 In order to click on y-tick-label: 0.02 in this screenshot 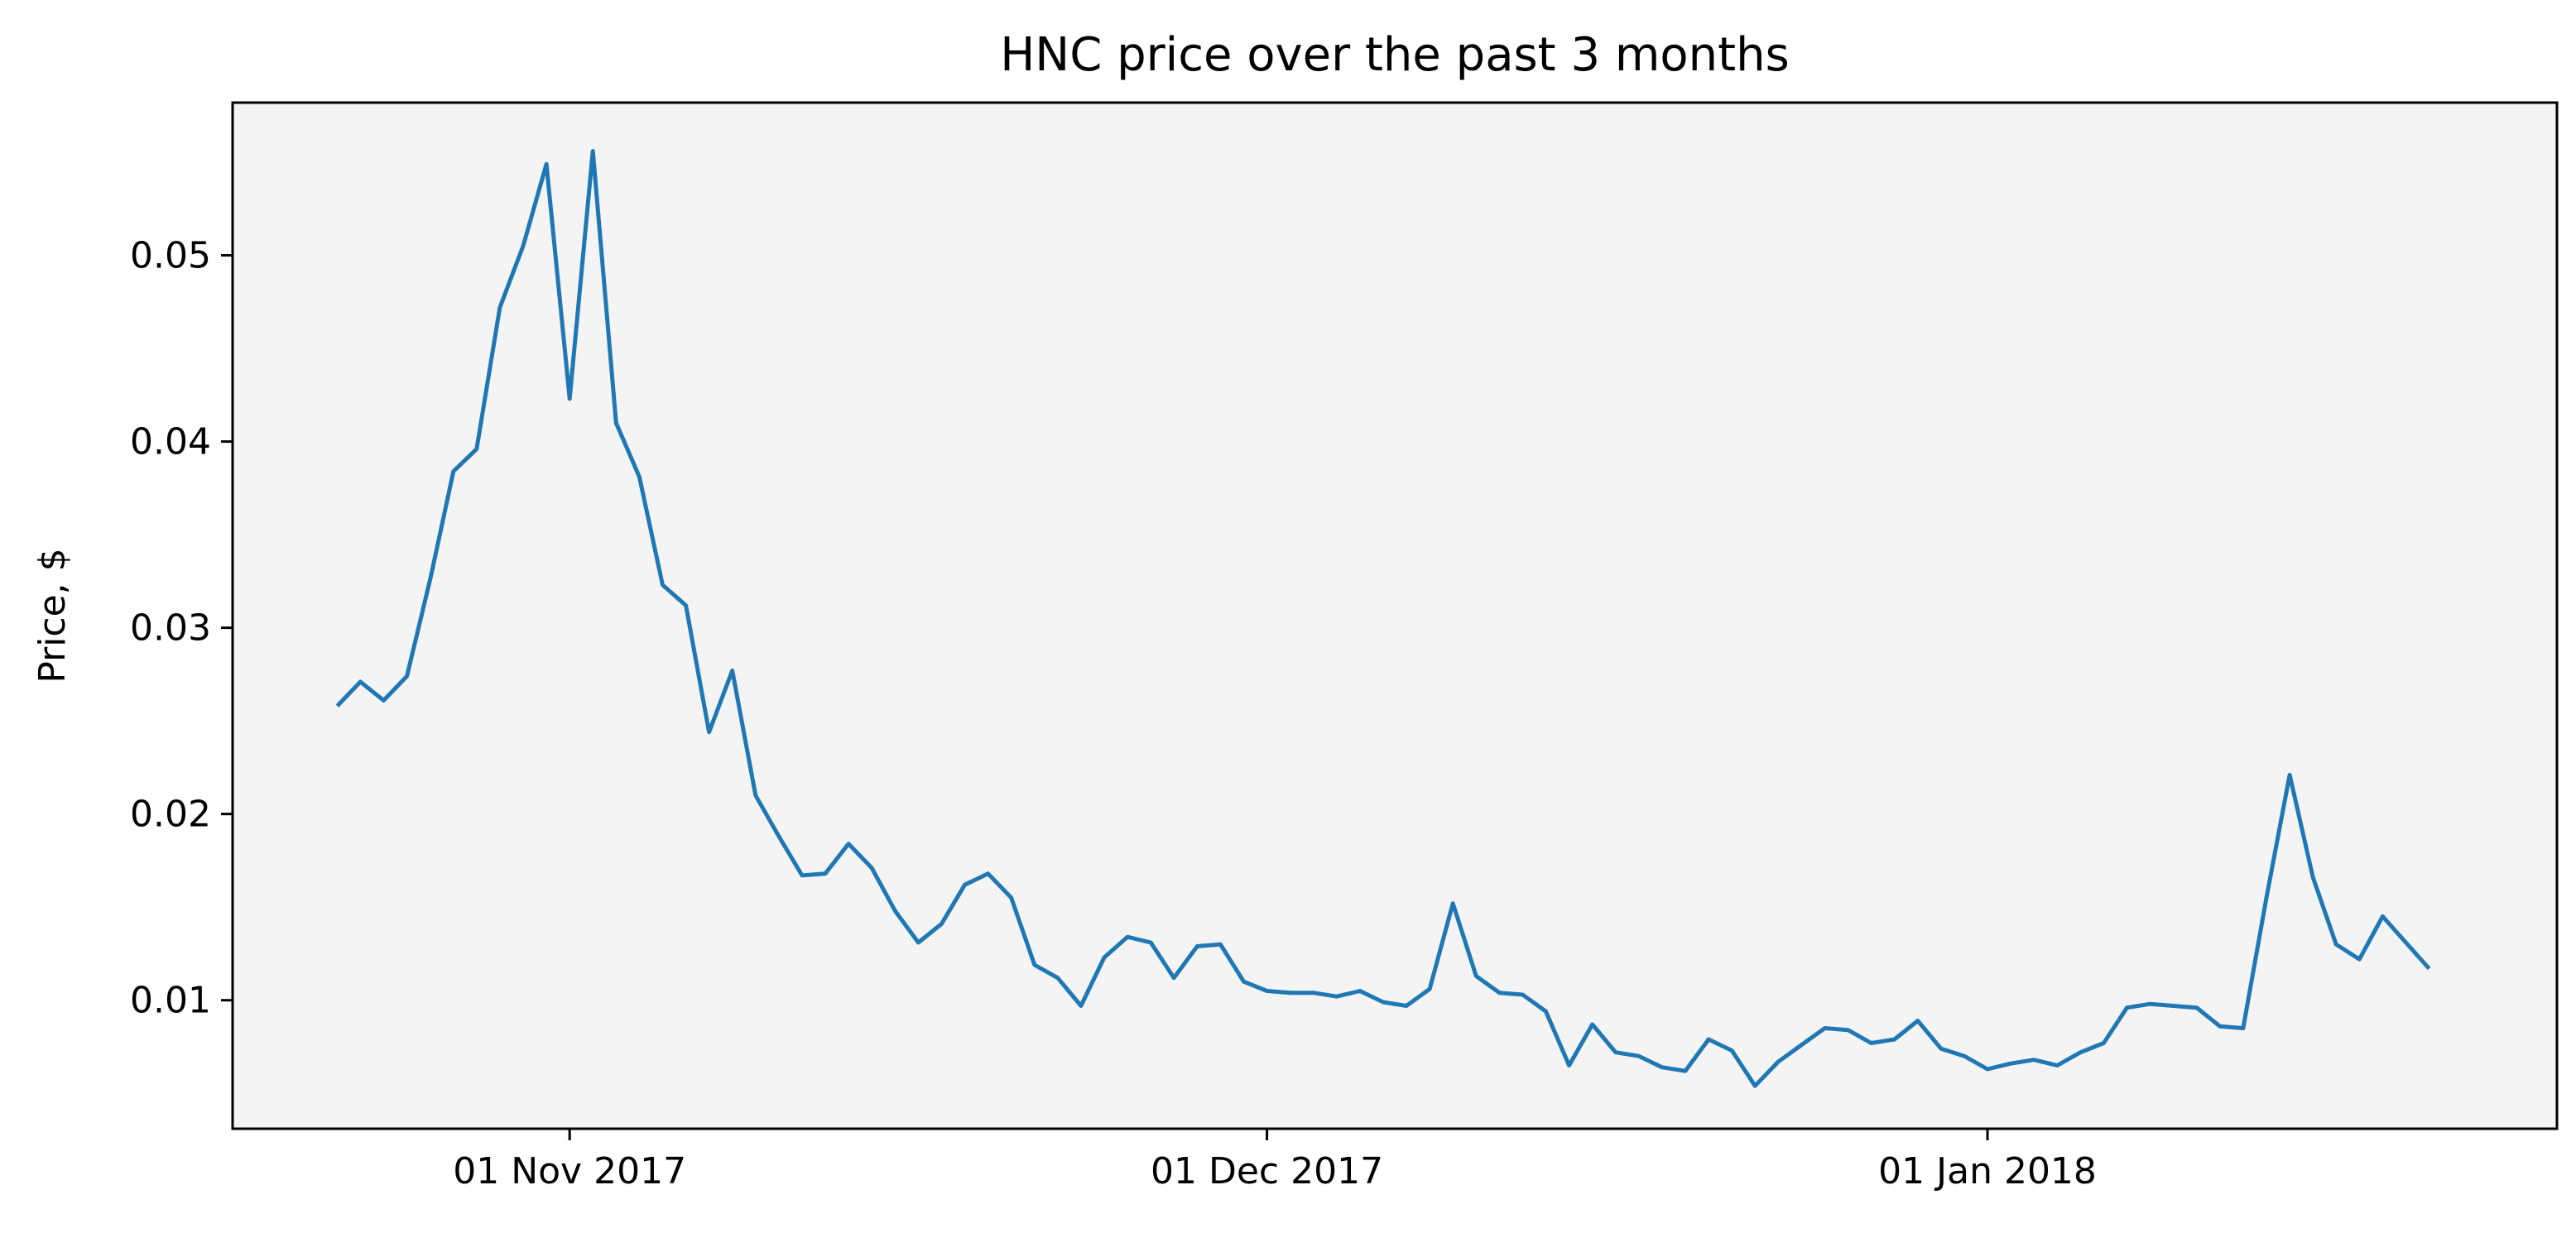, I will do `click(170, 815)`.